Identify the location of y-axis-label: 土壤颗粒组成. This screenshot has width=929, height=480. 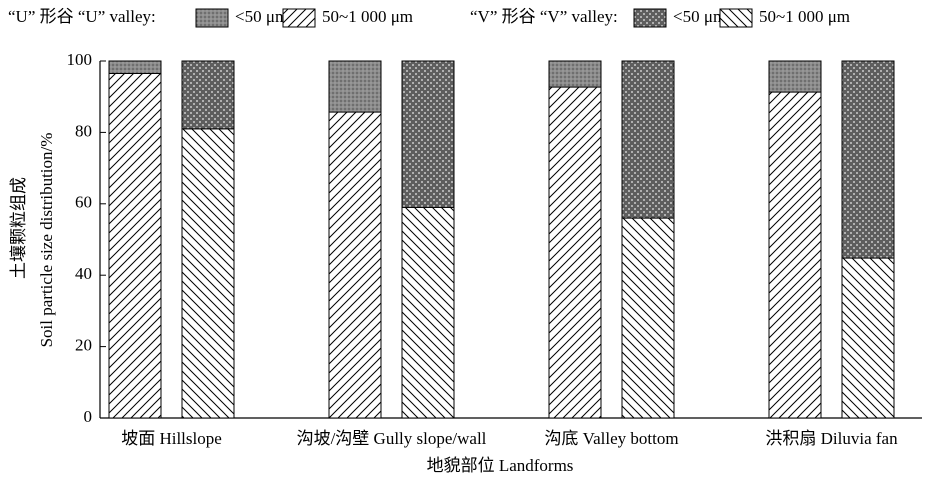
(18, 228).